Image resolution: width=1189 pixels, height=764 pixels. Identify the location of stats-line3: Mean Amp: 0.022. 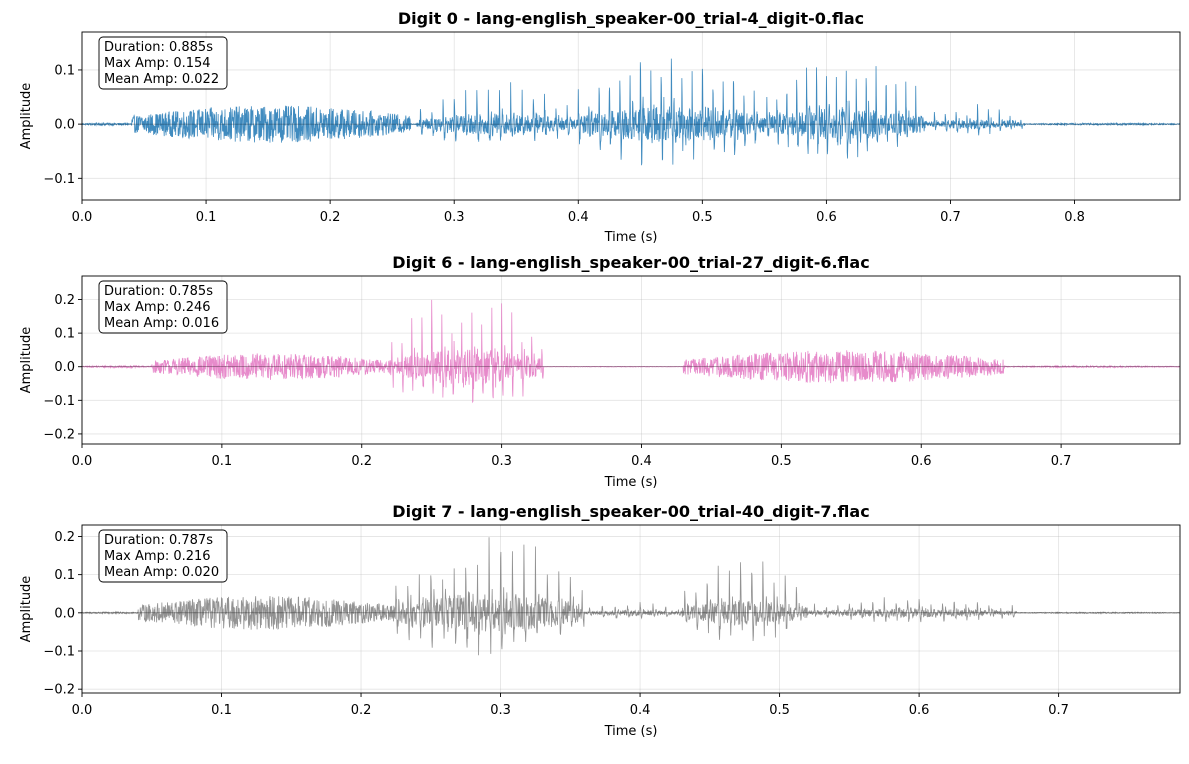
(161, 79).